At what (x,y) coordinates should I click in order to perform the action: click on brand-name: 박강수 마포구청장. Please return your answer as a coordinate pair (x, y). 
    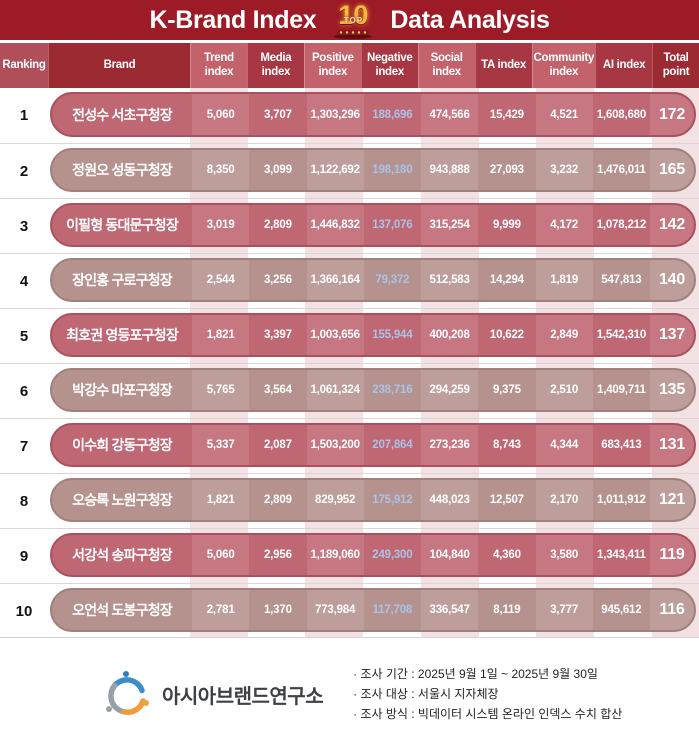
    Looking at the image, I should click on (122, 390).